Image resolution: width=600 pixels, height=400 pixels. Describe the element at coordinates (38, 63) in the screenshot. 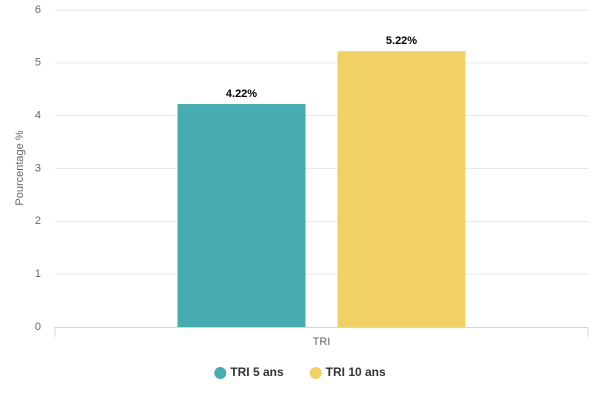

I see `y-tick-label: 5` at that location.